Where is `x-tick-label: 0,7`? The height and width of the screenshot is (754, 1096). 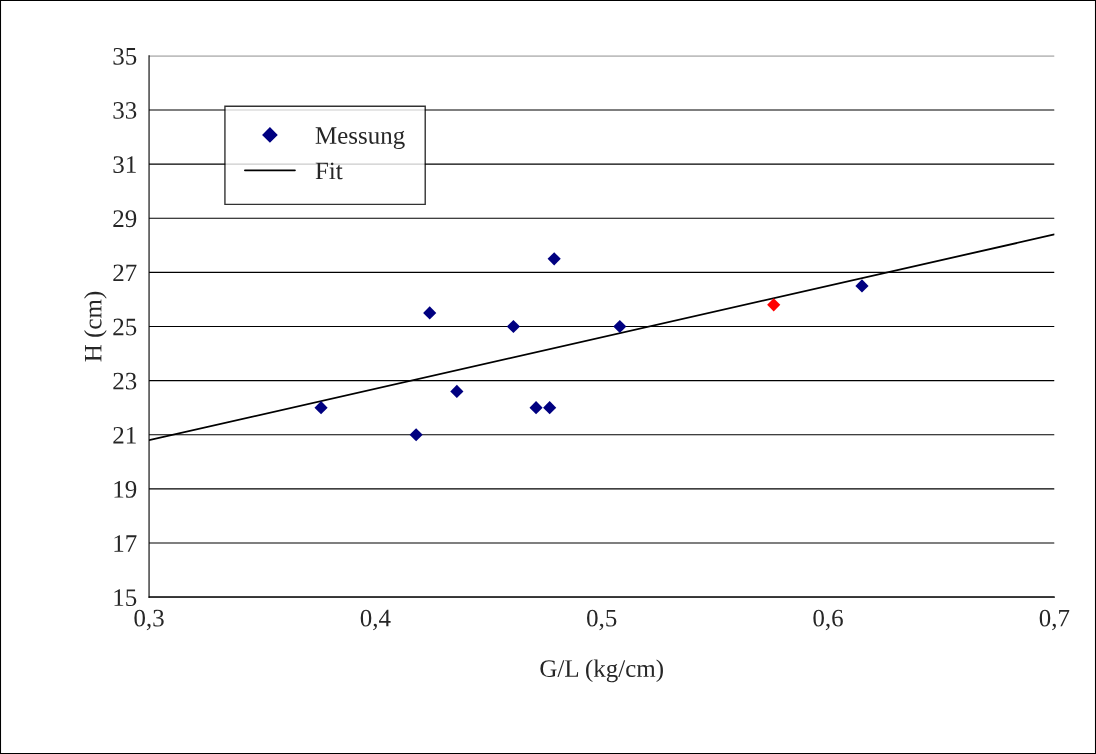
x-tick-label: 0,7 is located at coordinates (1054, 620).